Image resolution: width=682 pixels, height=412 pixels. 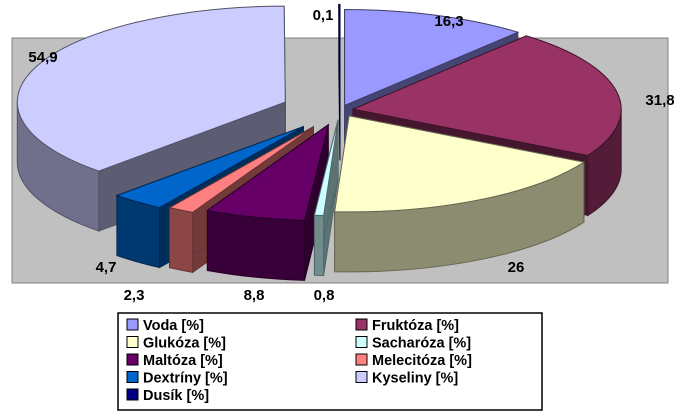 What do you see at coordinates (134, 295) in the screenshot?
I see `data-label: 2,3` at bounding box center [134, 295].